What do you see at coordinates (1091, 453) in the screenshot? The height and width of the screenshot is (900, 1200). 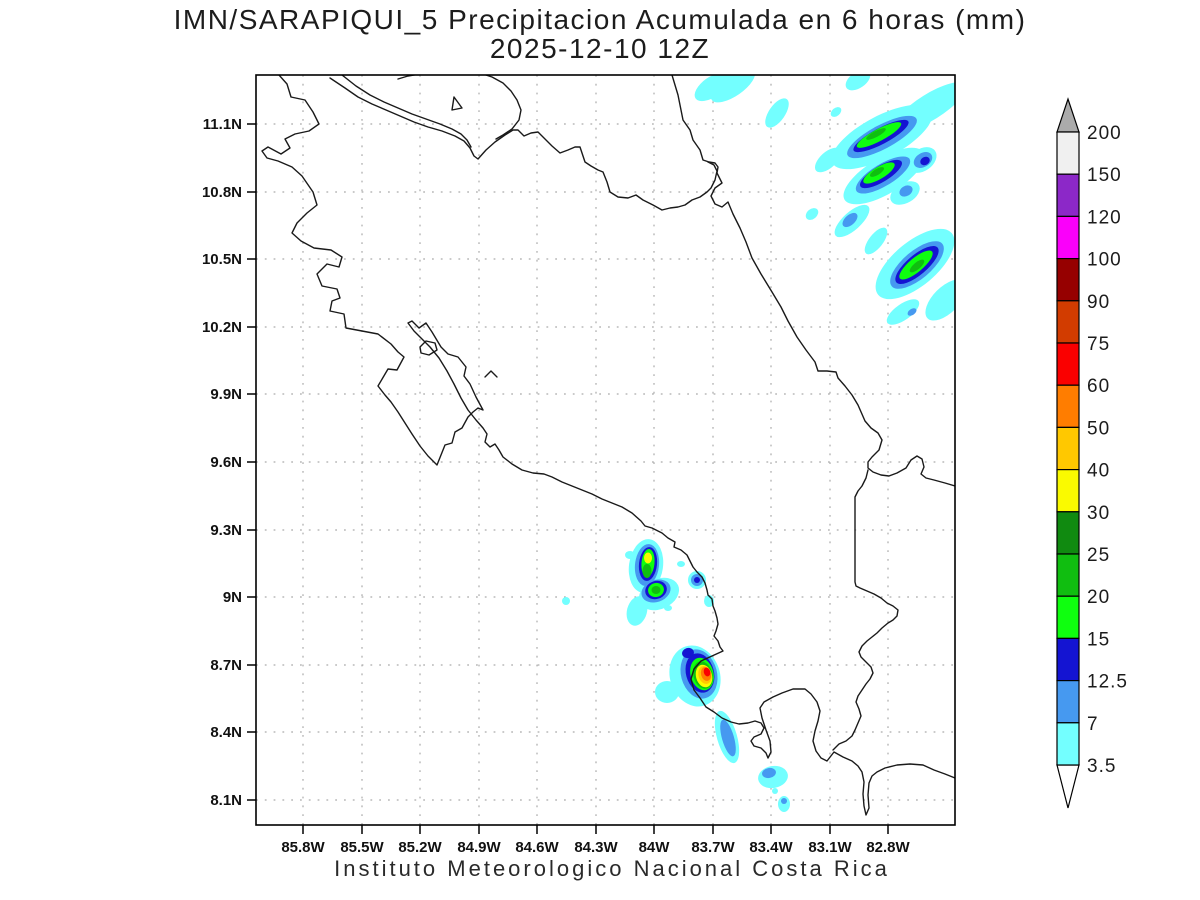 I see `colorbar: 200 150 120 100 90 75 60 50 40 30 25 20 15 12.5 7 3.5` at bounding box center [1091, 453].